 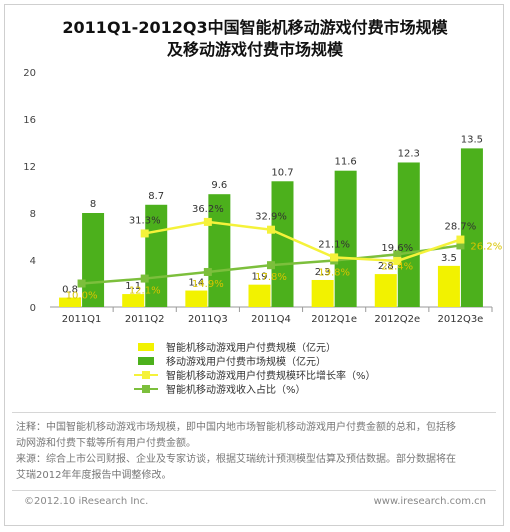 I want to click on legend-label-1: 移动游戏用户付费市场规模（亿元）, so click(x=246, y=361).